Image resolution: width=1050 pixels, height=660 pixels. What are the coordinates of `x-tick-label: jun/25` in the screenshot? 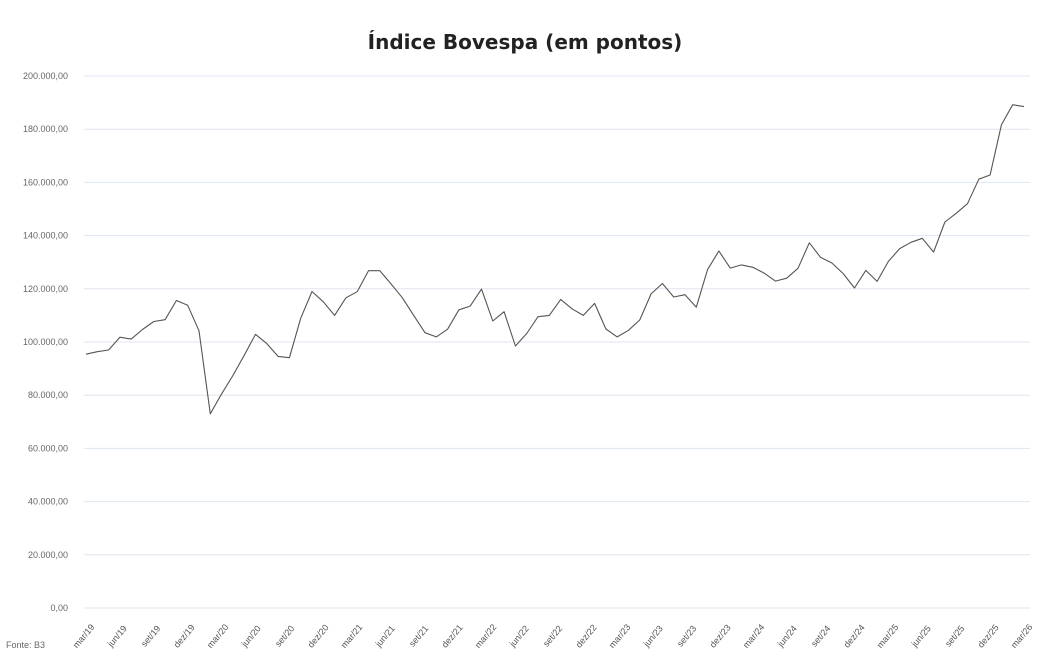 It's located at (921, 636).